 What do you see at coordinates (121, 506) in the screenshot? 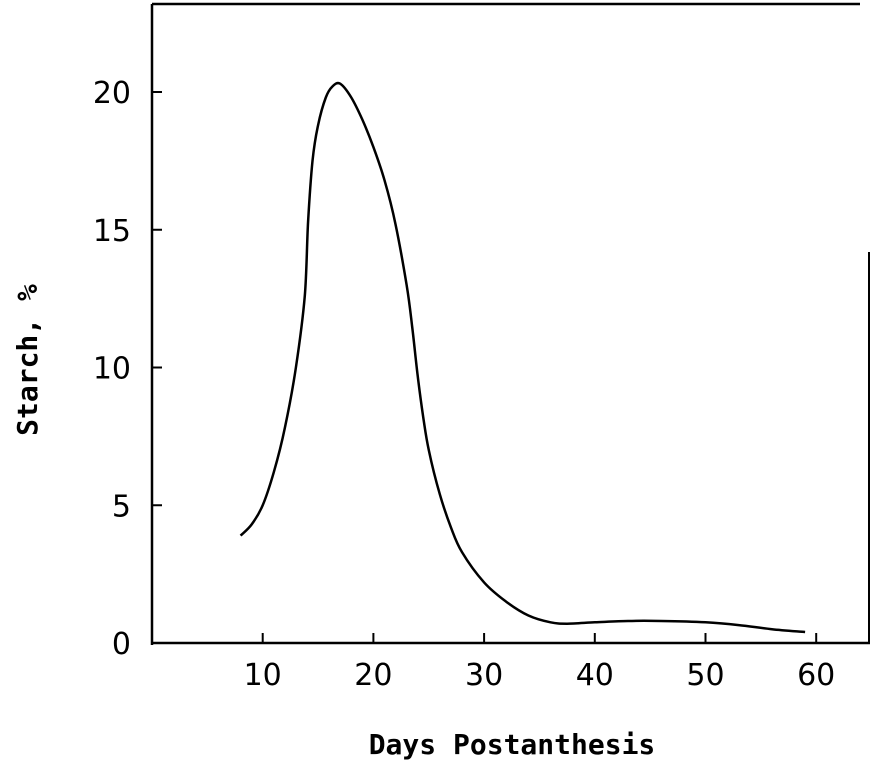
I see `y-tick-label: 5` at bounding box center [121, 506].